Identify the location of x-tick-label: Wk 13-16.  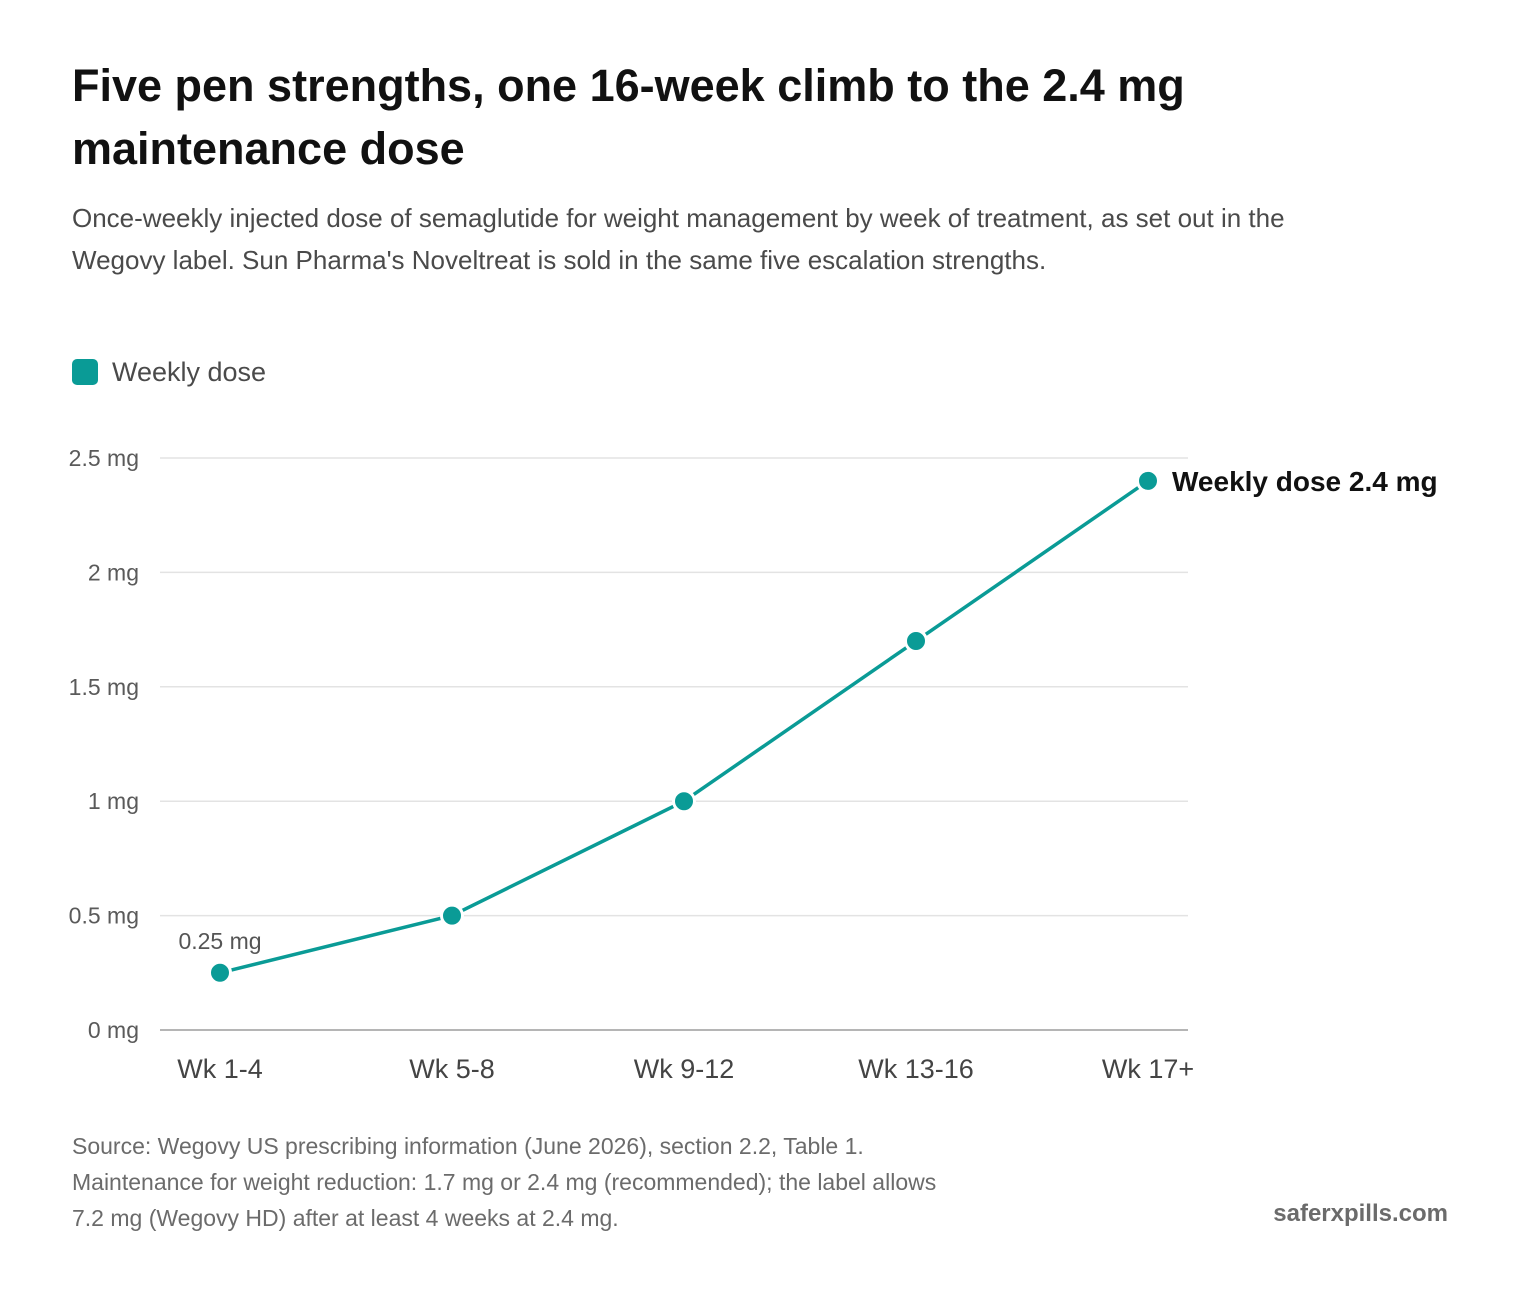
(916, 1069).